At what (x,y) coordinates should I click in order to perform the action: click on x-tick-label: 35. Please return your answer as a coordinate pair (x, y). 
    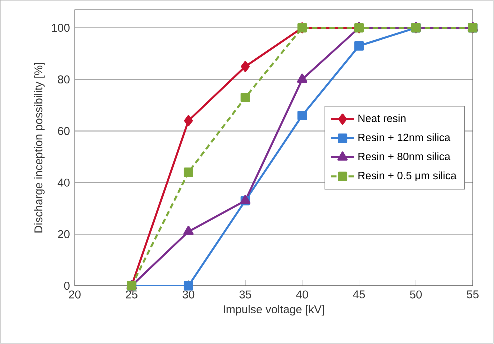
    Looking at the image, I should click on (246, 294).